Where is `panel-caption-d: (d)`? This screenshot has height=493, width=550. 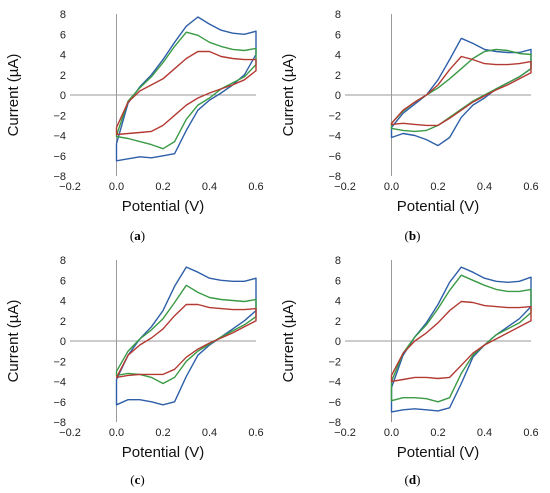 panel-caption-d: (d) is located at coordinates (412, 479).